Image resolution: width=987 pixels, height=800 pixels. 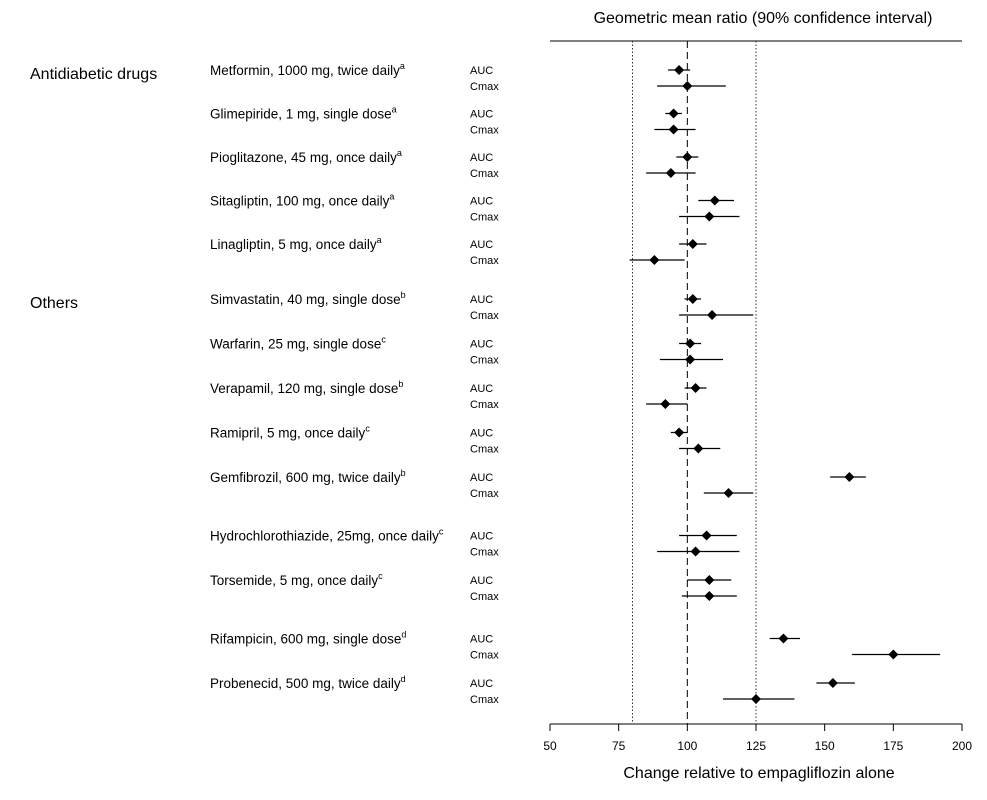 I want to click on group-label: Others, so click(x=54, y=303).